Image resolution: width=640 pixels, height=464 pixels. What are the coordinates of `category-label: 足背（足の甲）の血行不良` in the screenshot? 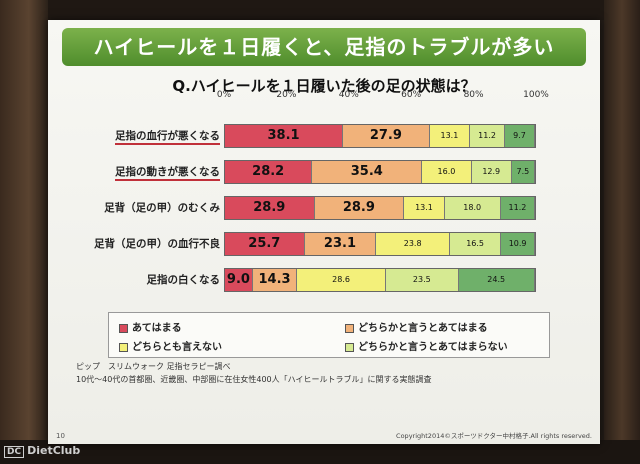 It's located at (140, 244).